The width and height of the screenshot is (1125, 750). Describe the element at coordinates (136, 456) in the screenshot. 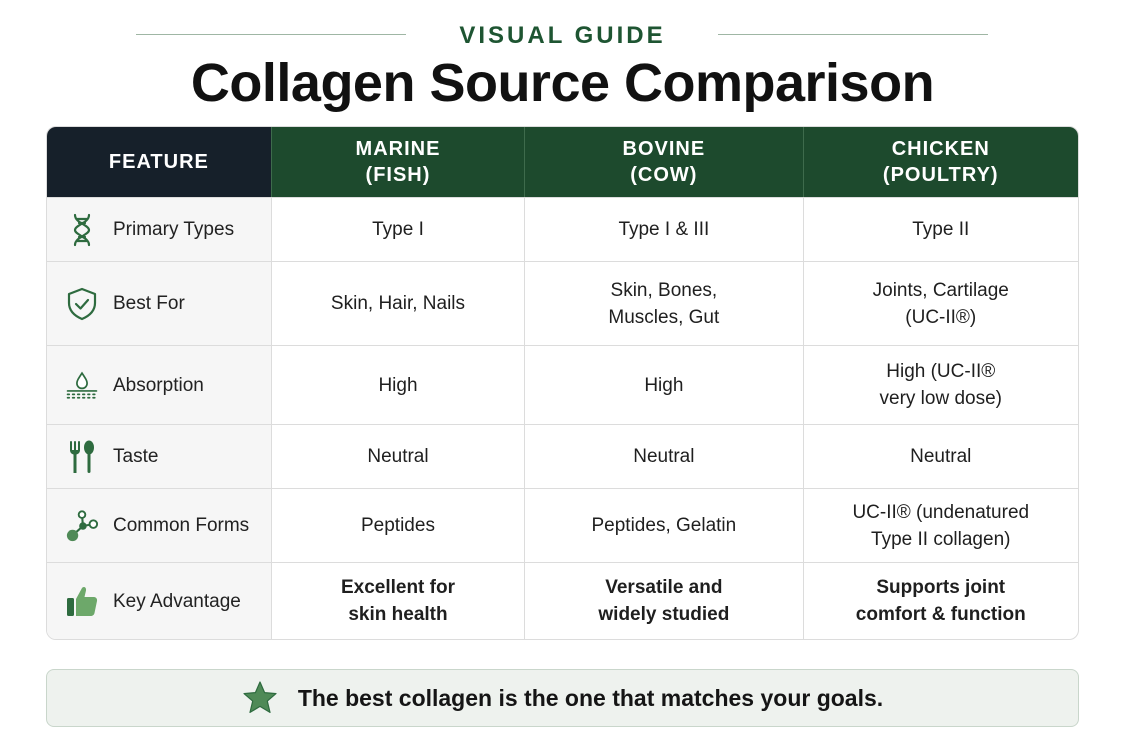

I see `feature-label: Taste` at that location.